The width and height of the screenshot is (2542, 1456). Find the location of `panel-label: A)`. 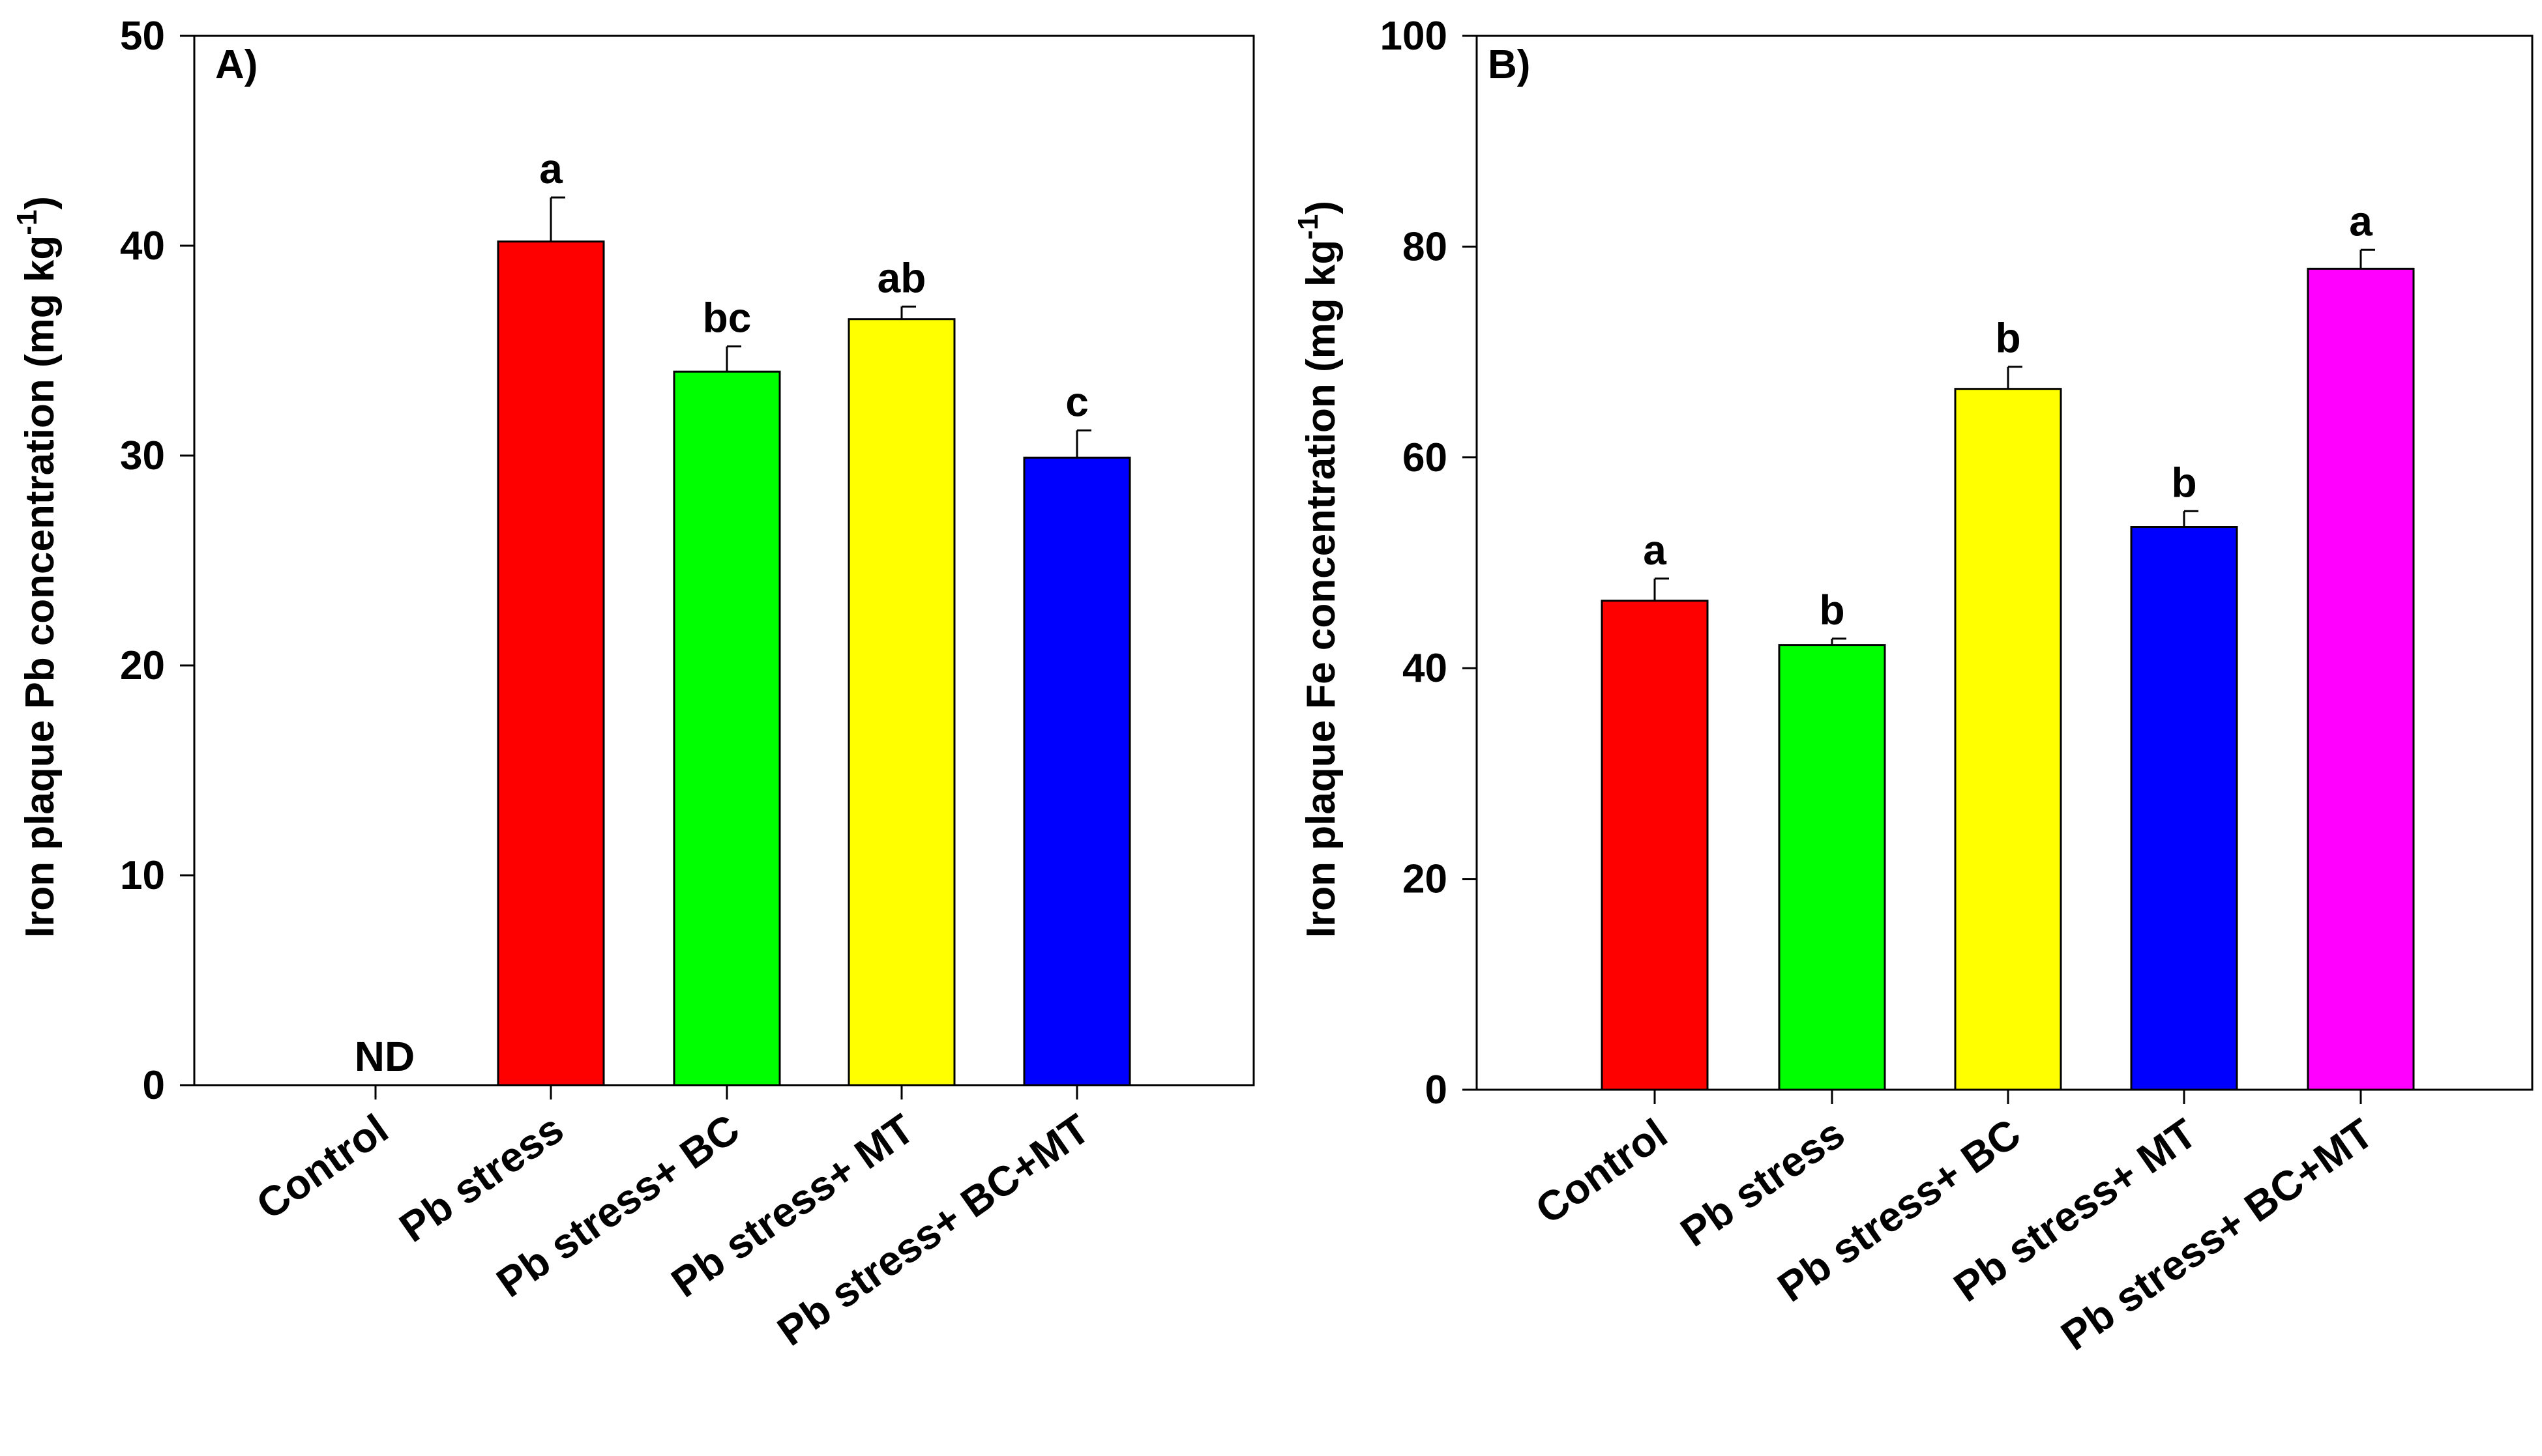

panel-label: A) is located at coordinates (236, 65).